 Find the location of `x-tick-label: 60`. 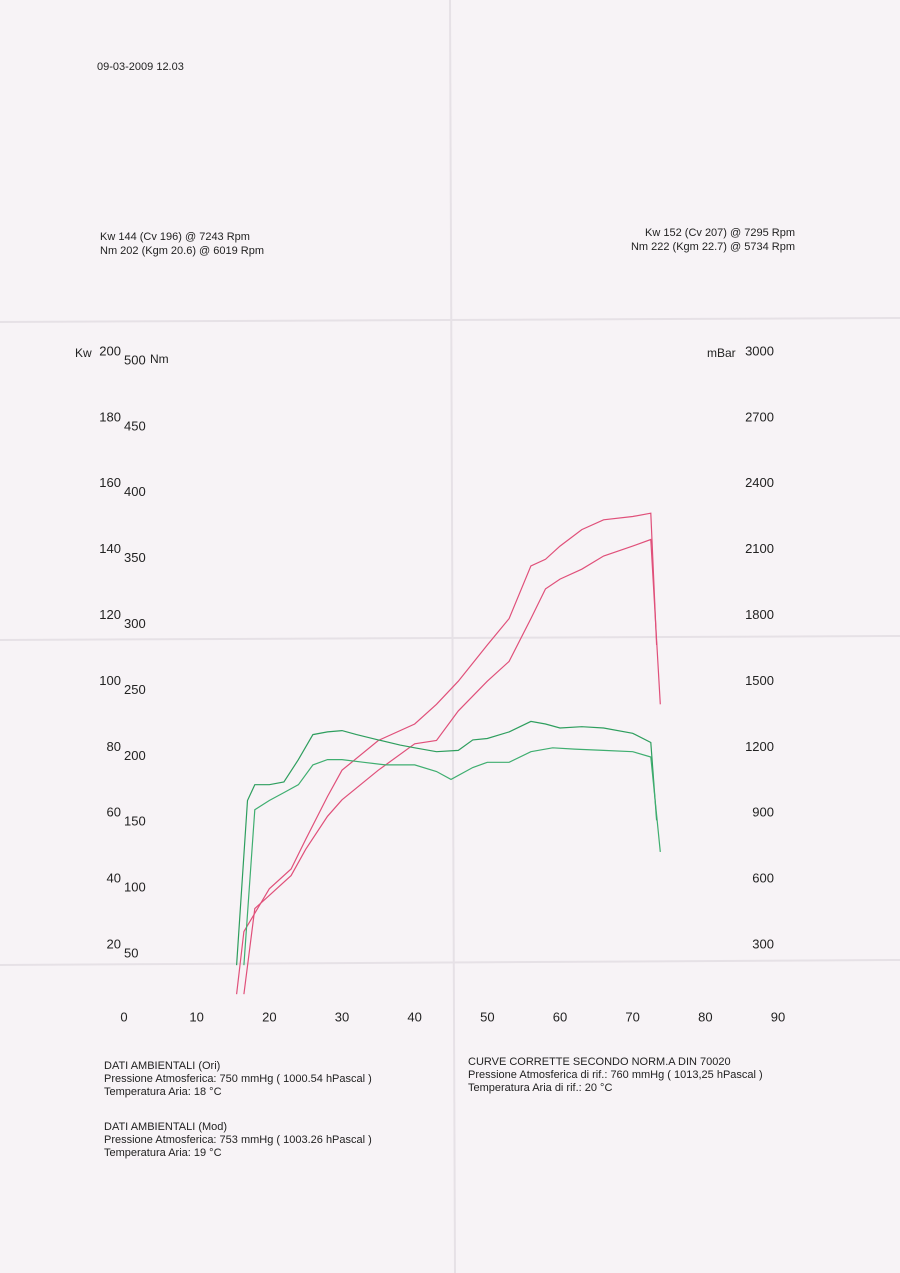

x-tick-label: 60 is located at coordinates (560, 1016).